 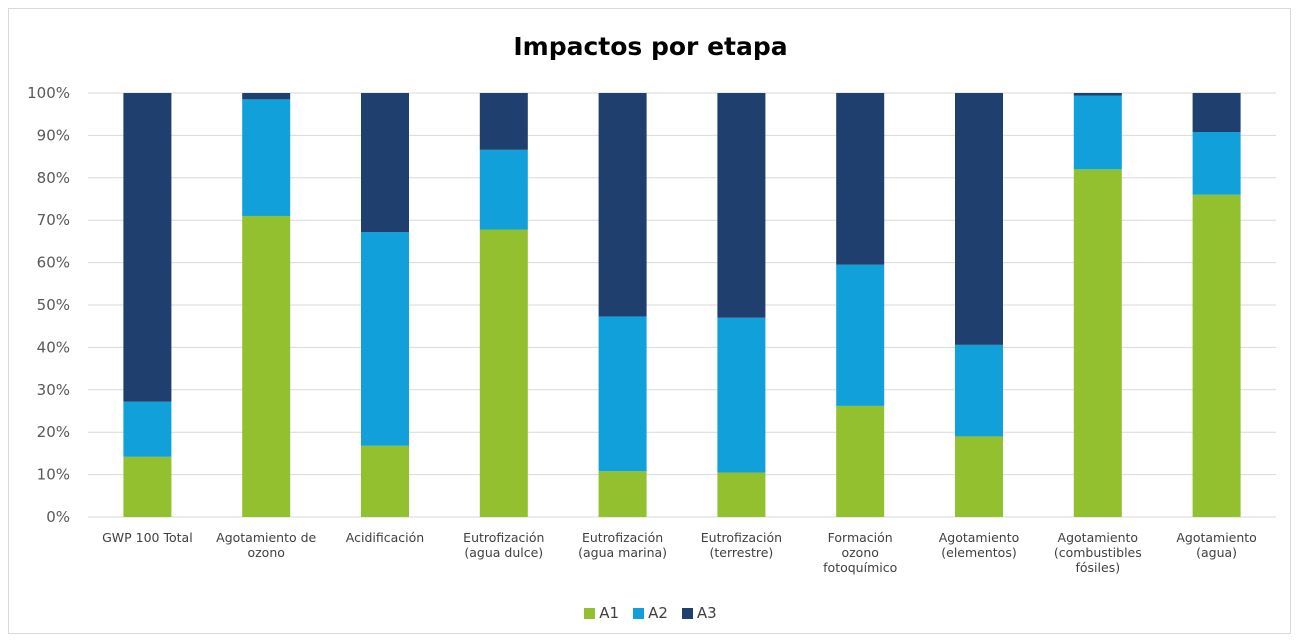 What do you see at coordinates (622, 552) in the screenshot?
I see `x-tick-label-line: (agua marina)` at bounding box center [622, 552].